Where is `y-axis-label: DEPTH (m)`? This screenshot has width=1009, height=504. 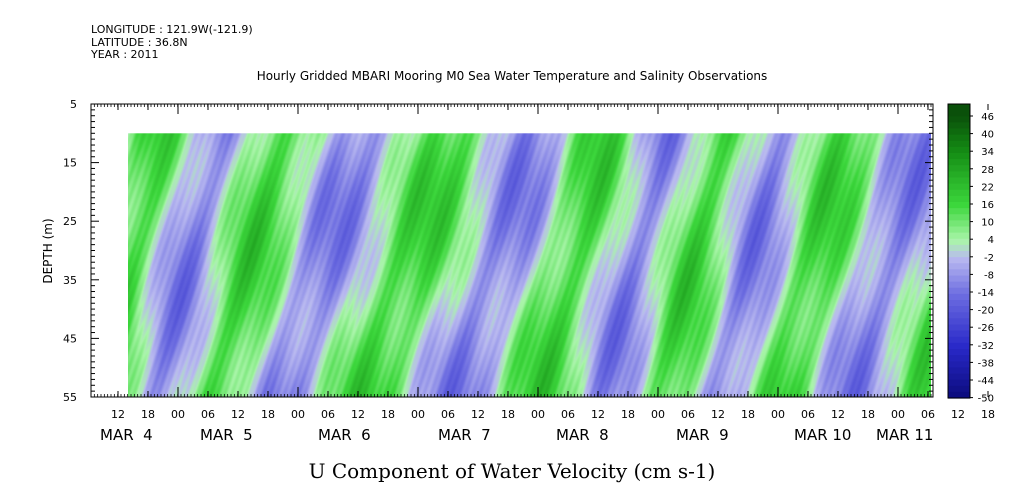 y-axis-label: DEPTH (m) is located at coordinates (48, 250).